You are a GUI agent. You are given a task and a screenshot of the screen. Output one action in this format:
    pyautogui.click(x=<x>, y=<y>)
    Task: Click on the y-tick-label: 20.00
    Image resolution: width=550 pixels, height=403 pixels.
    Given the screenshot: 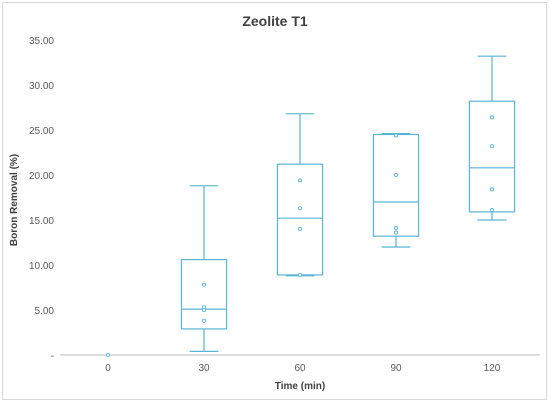 What is the action you would take?
    pyautogui.click(x=41, y=176)
    